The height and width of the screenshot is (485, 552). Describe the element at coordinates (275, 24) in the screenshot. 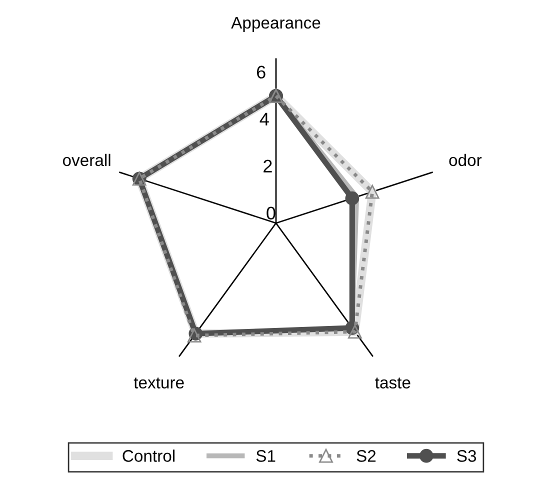

I see `spoke-label: Appearance` at that location.